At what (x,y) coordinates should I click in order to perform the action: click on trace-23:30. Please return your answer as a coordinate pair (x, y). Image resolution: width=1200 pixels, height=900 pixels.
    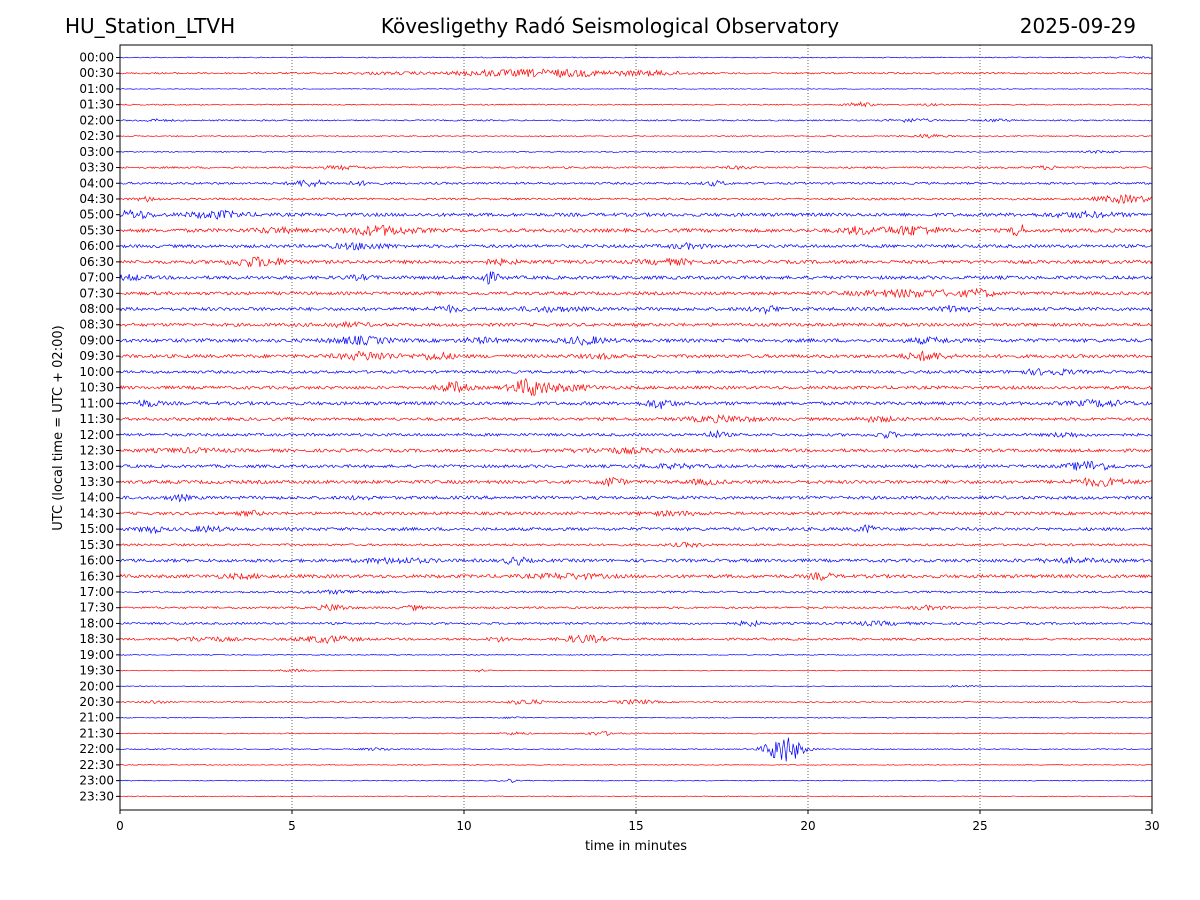
    Looking at the image, I should click on (636, 796).